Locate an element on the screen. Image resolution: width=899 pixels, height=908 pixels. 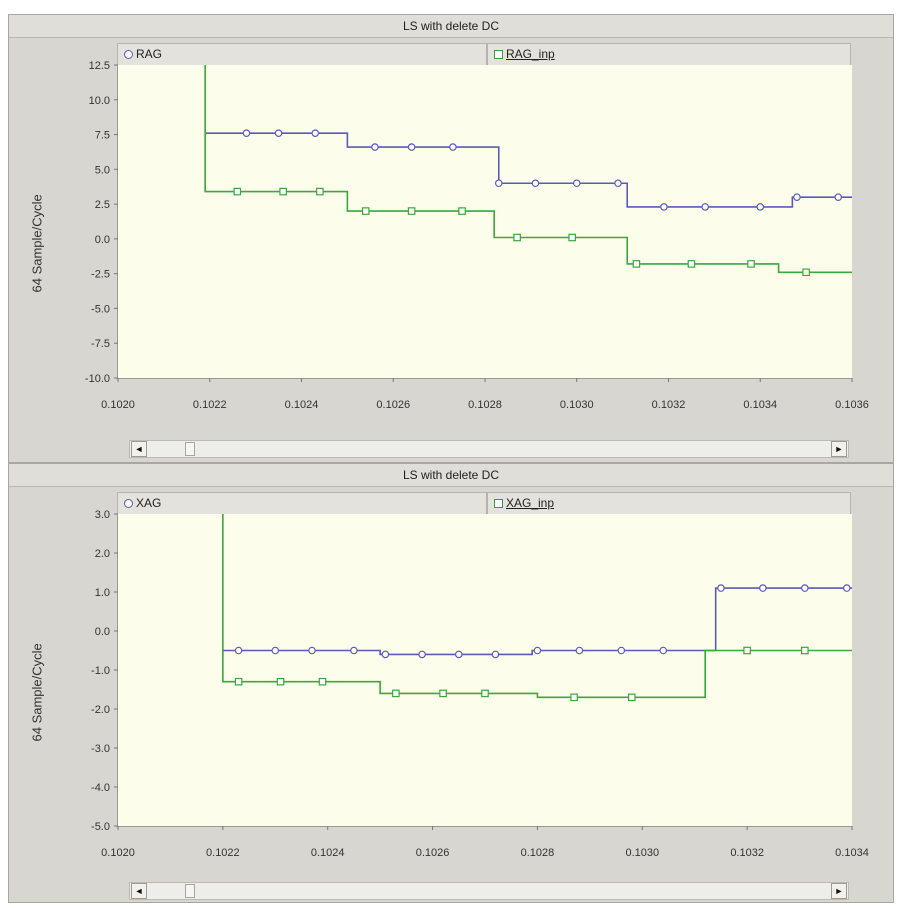
x-tick-label: 0.1036 is located at coordinates (852, 405).